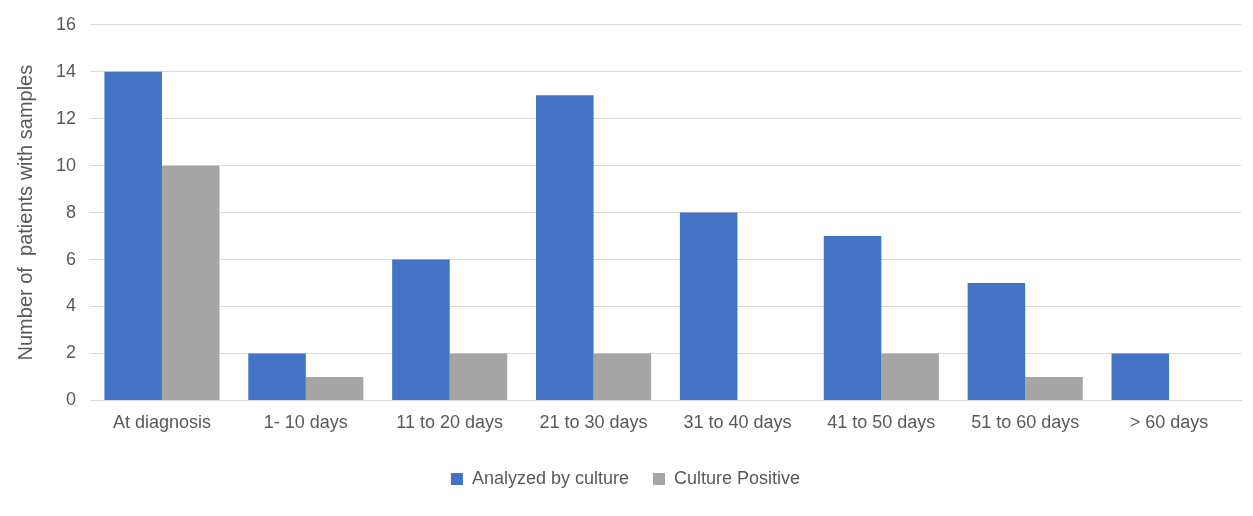  What do you see at coordinates (161, 422) in the screenshot?
I see `x-tick-label: At diagnosis` at bounding box center [161, 422].